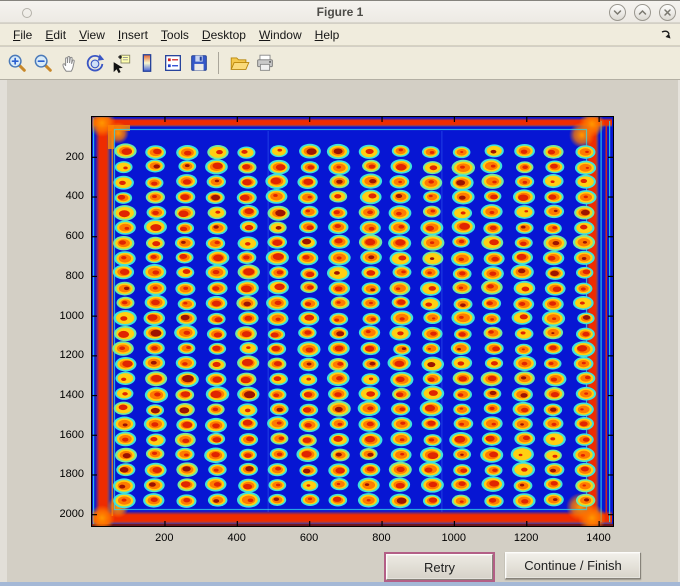 This screenshot has height=586, width=680. What do you see at coordinates (239, 63) in the screenshot?
I see `open-file-icon` at bounding box center [239, 63].